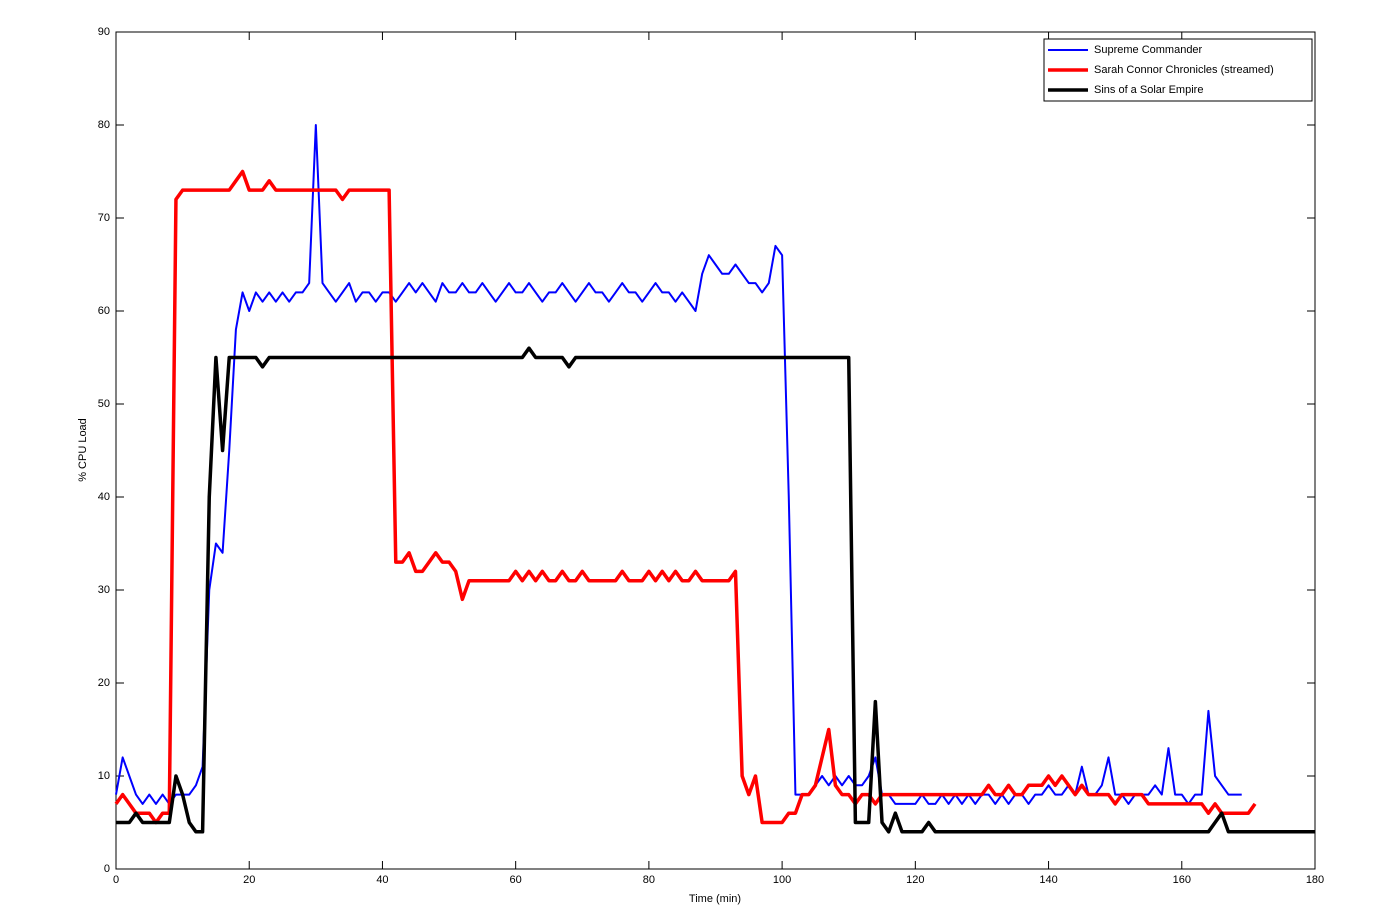 The image size is (1384, 915). What do you see at coordinates (1182, 880) in the screenshot?
I see `x-tick-label: 160` at bounding box center [1182, 880].